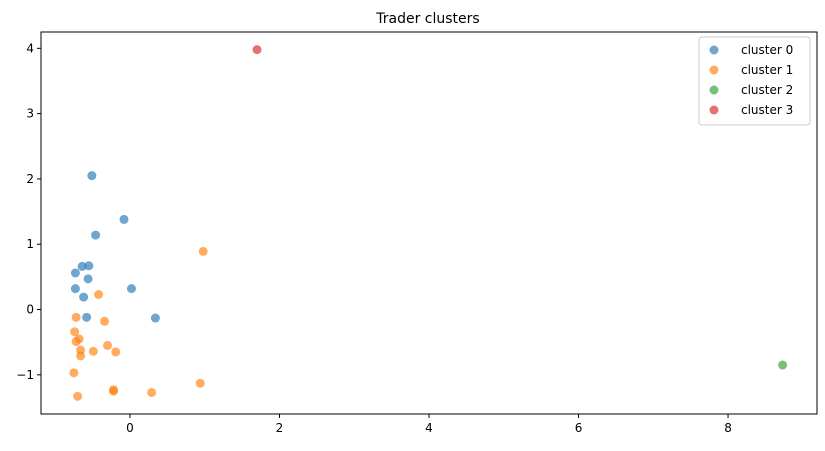  I want to click on legend-label: cluster 3, so click(767, 110).